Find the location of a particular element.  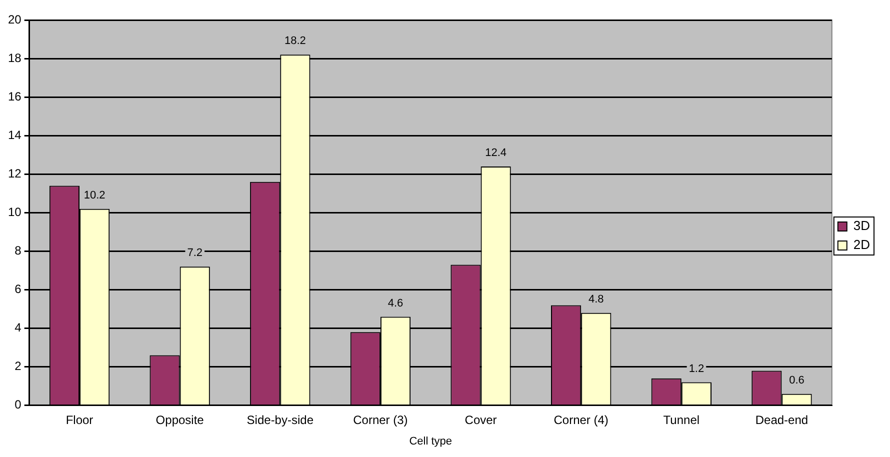

x-tick-label: Cover is located at coordinates (480, 419).